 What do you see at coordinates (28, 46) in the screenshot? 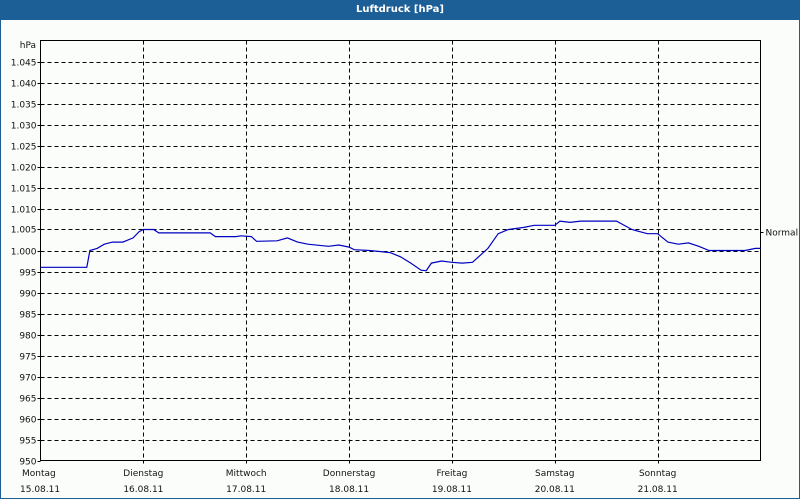
I see `y-axis-unit-label: hPa` at bounding box center [28, 46].